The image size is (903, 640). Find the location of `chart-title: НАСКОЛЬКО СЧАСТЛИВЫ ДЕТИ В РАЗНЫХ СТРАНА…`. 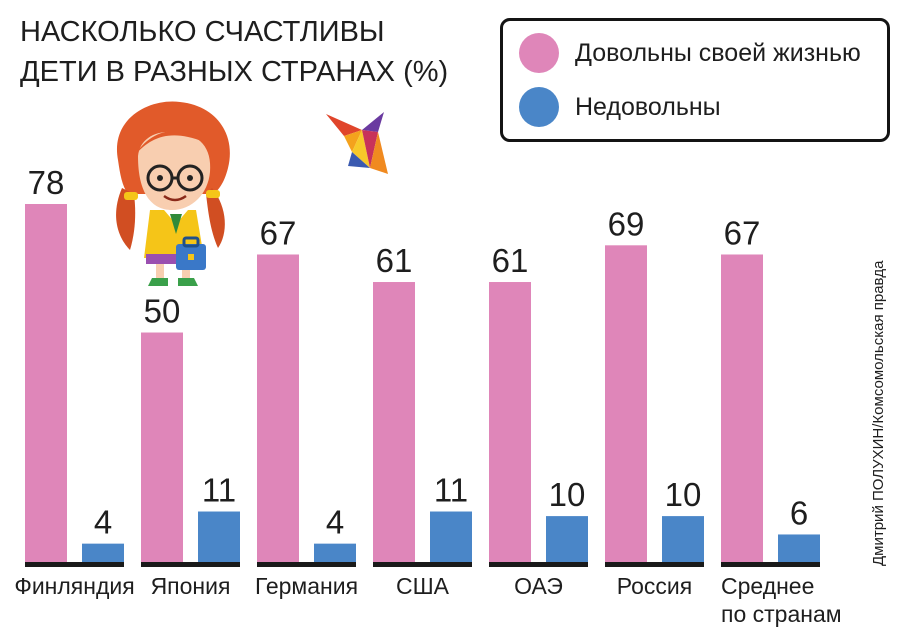

chart-title: НАСКОЛЬКО СЧАСТЛИВЫ ДЕТИ В РАЗНЫХ СТРАНА… is located at coordinates (234, 52).